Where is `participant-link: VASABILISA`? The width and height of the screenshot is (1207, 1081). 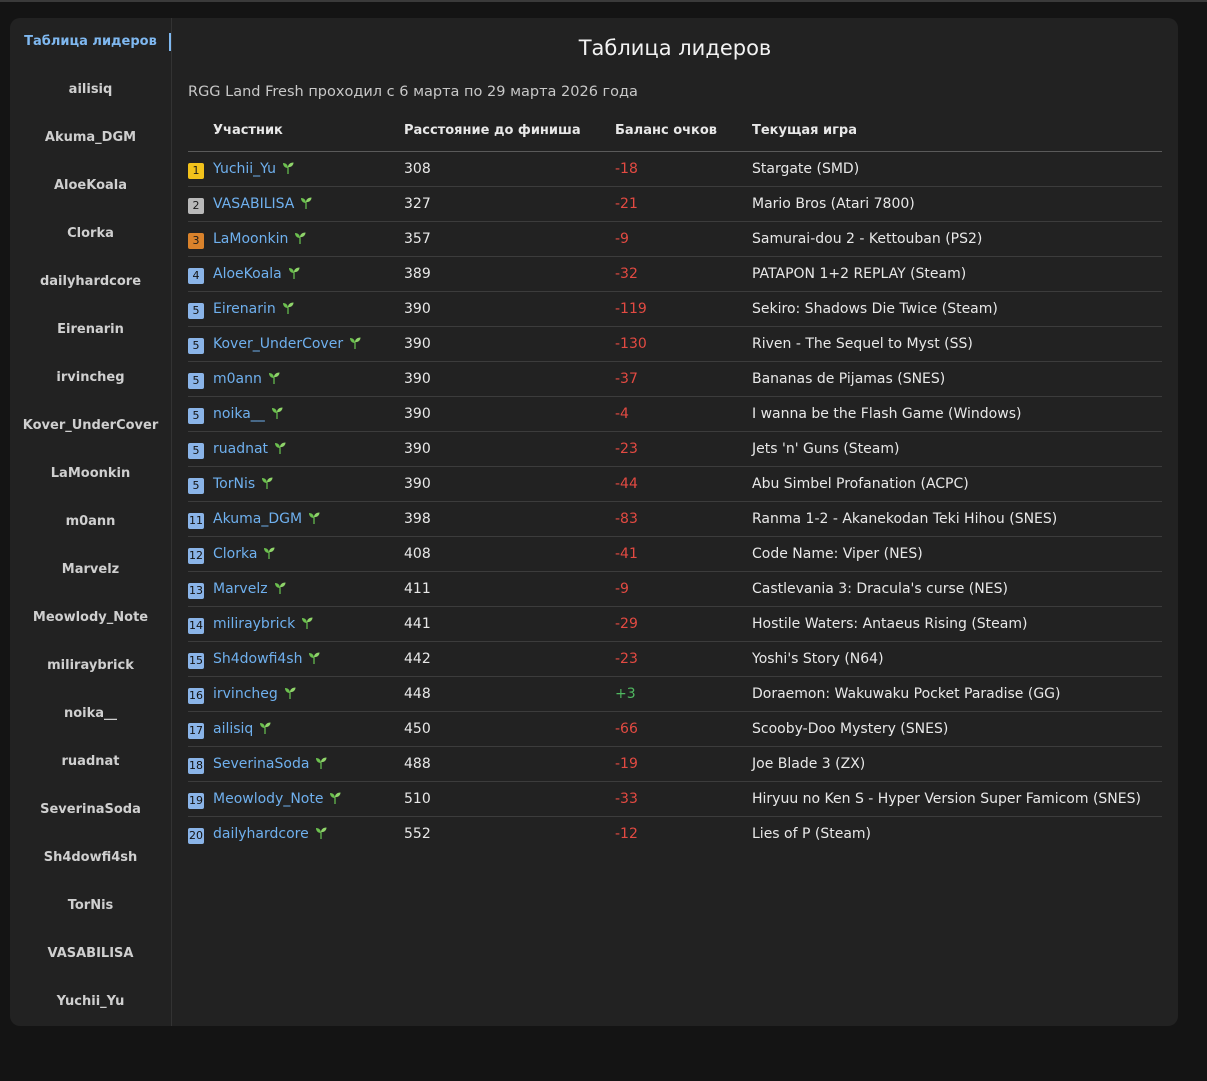 participant-link: VASABILISA is located at coordinates (254, 204).